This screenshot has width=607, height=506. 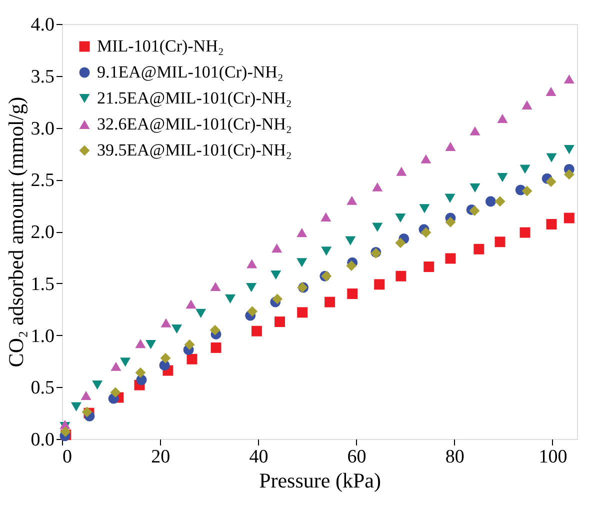 I want to click on y-tick-label: 1.0, so click(x=42, y=336).